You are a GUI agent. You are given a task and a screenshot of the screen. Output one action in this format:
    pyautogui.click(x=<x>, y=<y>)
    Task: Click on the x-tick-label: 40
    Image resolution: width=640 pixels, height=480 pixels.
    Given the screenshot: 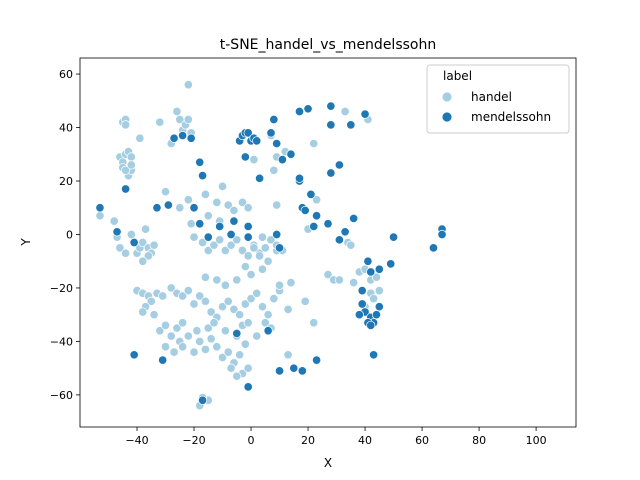 What is the action you would take?
    pyautogui.click(x=365, y=440)
    